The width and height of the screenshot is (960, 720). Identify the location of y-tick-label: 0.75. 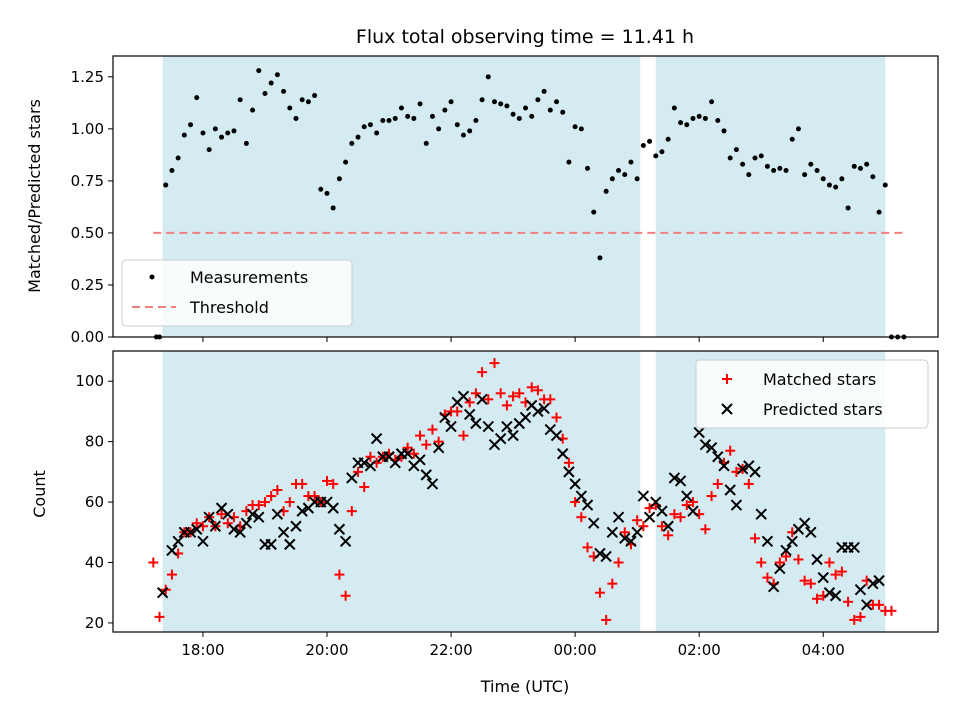
(87, 181).